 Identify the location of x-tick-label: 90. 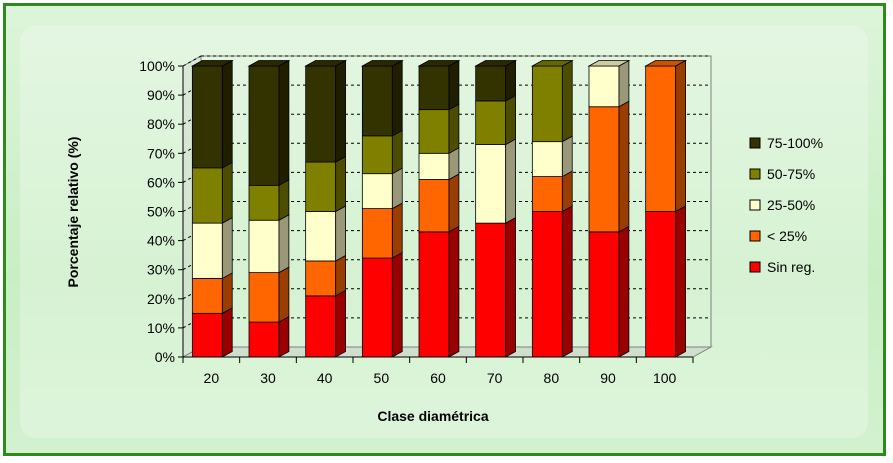
(608, 378).